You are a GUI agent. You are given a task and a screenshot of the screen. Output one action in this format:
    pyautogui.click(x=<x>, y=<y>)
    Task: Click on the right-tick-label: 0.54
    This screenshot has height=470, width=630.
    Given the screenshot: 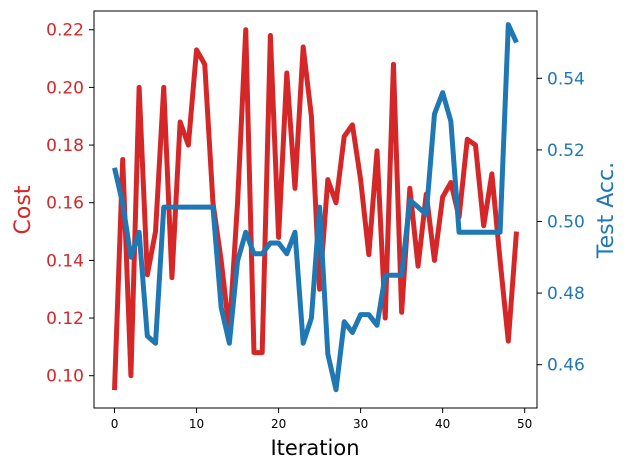 What is the action you would take?
    pyautogui.click(x=566, y=79)
    